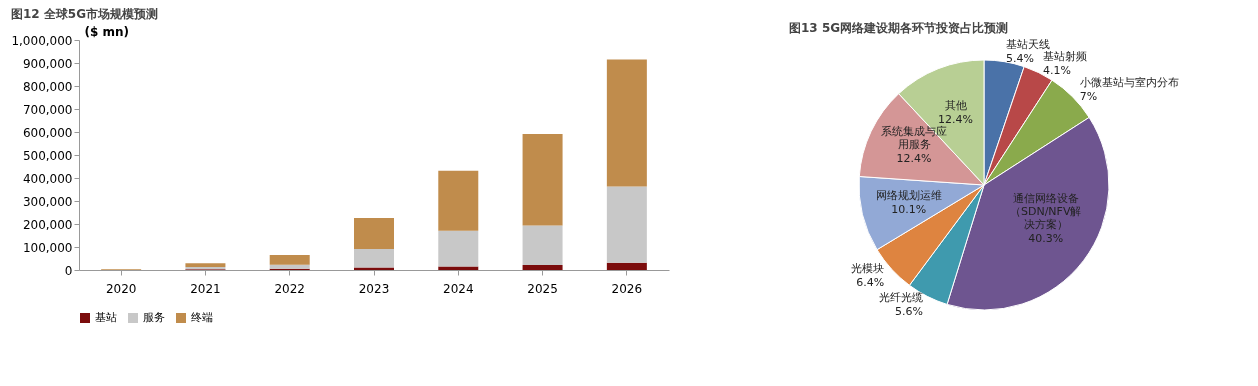  What do you see at coordinates (1056, 70) in the screenshot?
I see `data-label: 4.1%` at bounding box center [1056, 70].